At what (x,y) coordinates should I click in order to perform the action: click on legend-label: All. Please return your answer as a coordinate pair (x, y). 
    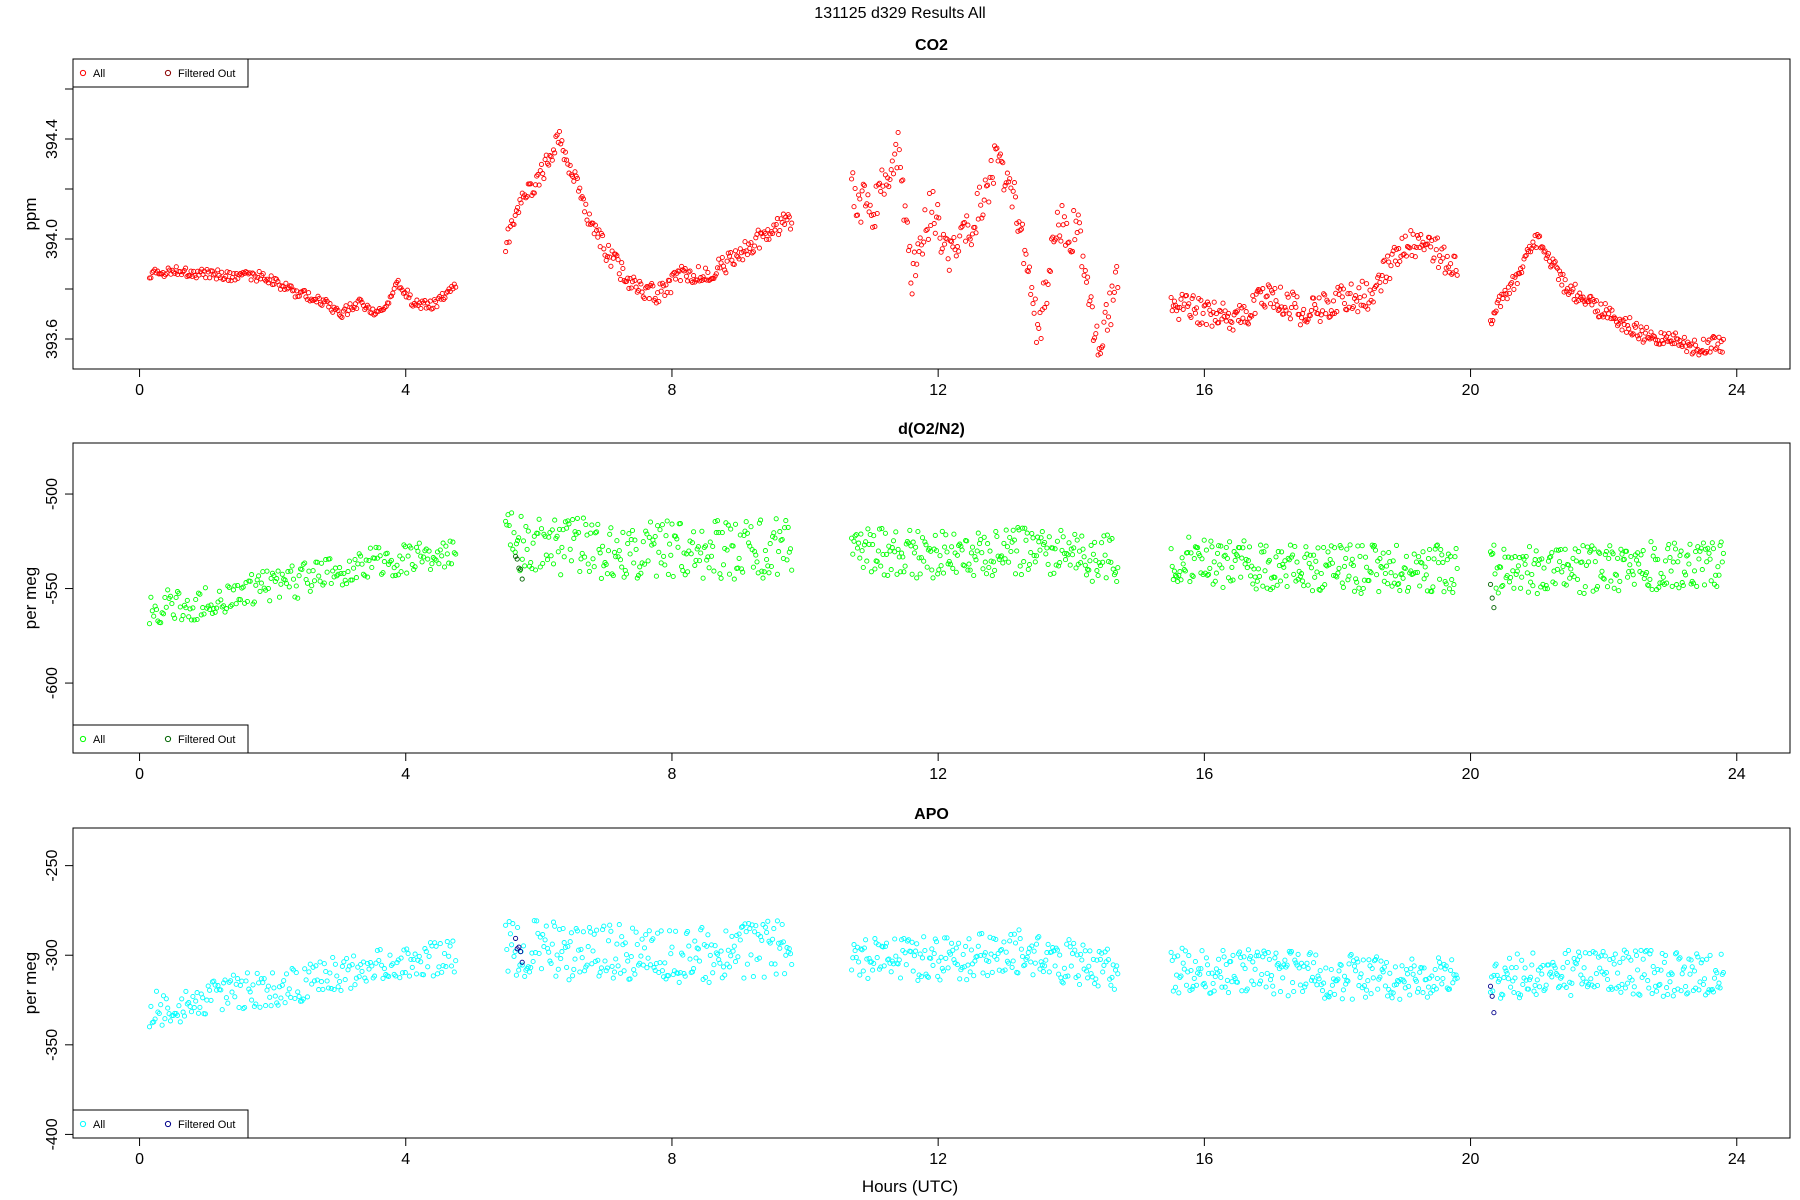
    Looking at the image, I should click on (99, 74).